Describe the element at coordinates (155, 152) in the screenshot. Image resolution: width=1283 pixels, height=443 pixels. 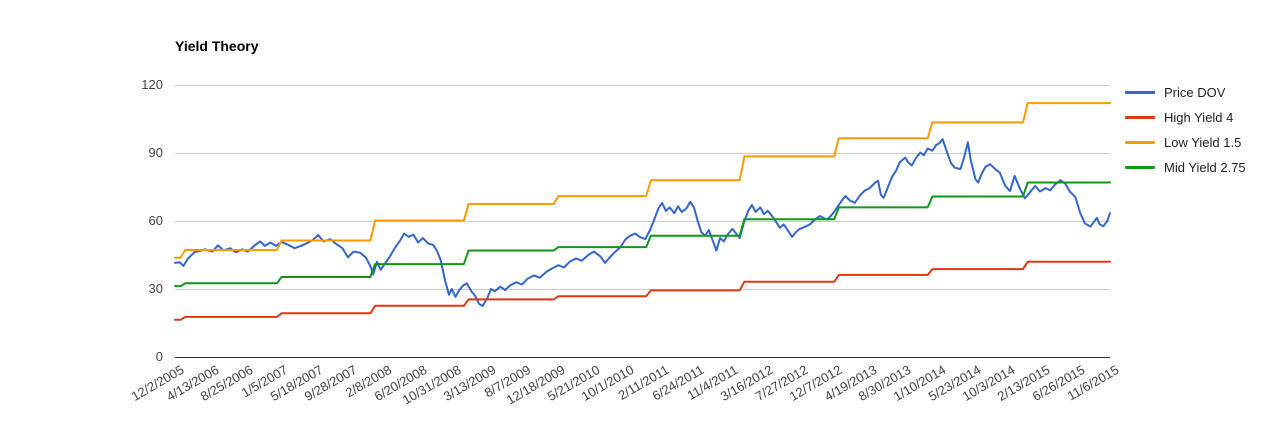
I see `y-tick-label: 90` at that location.